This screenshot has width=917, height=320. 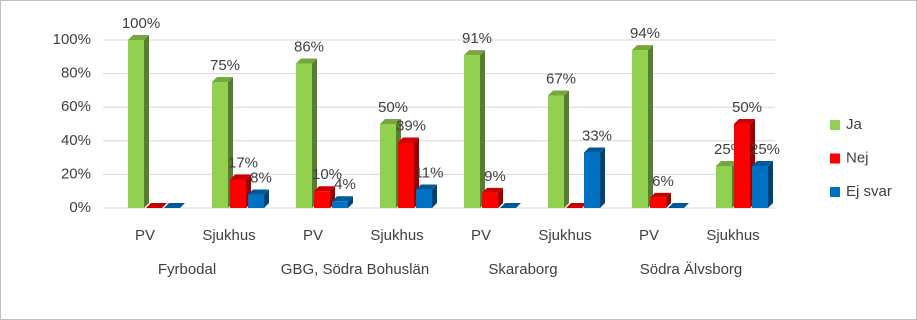 What do you see at coordinates (76, 173) in the screenshot?
I see `y-tick-label: 20%` at bounding box center [76, 173].